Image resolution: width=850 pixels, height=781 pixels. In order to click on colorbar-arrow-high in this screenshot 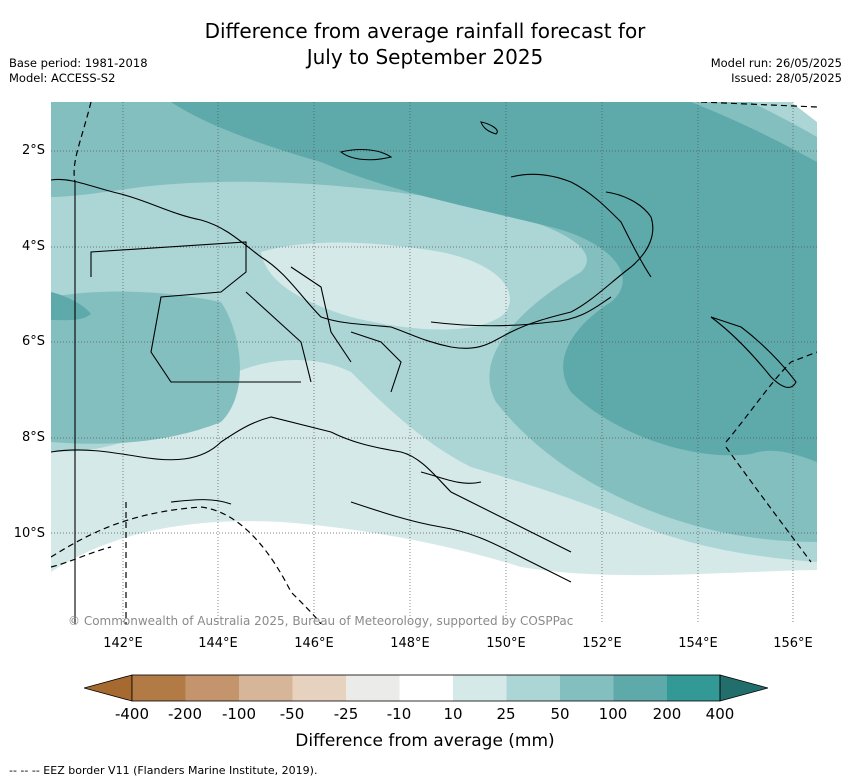, I will do `click(743, 688)`.